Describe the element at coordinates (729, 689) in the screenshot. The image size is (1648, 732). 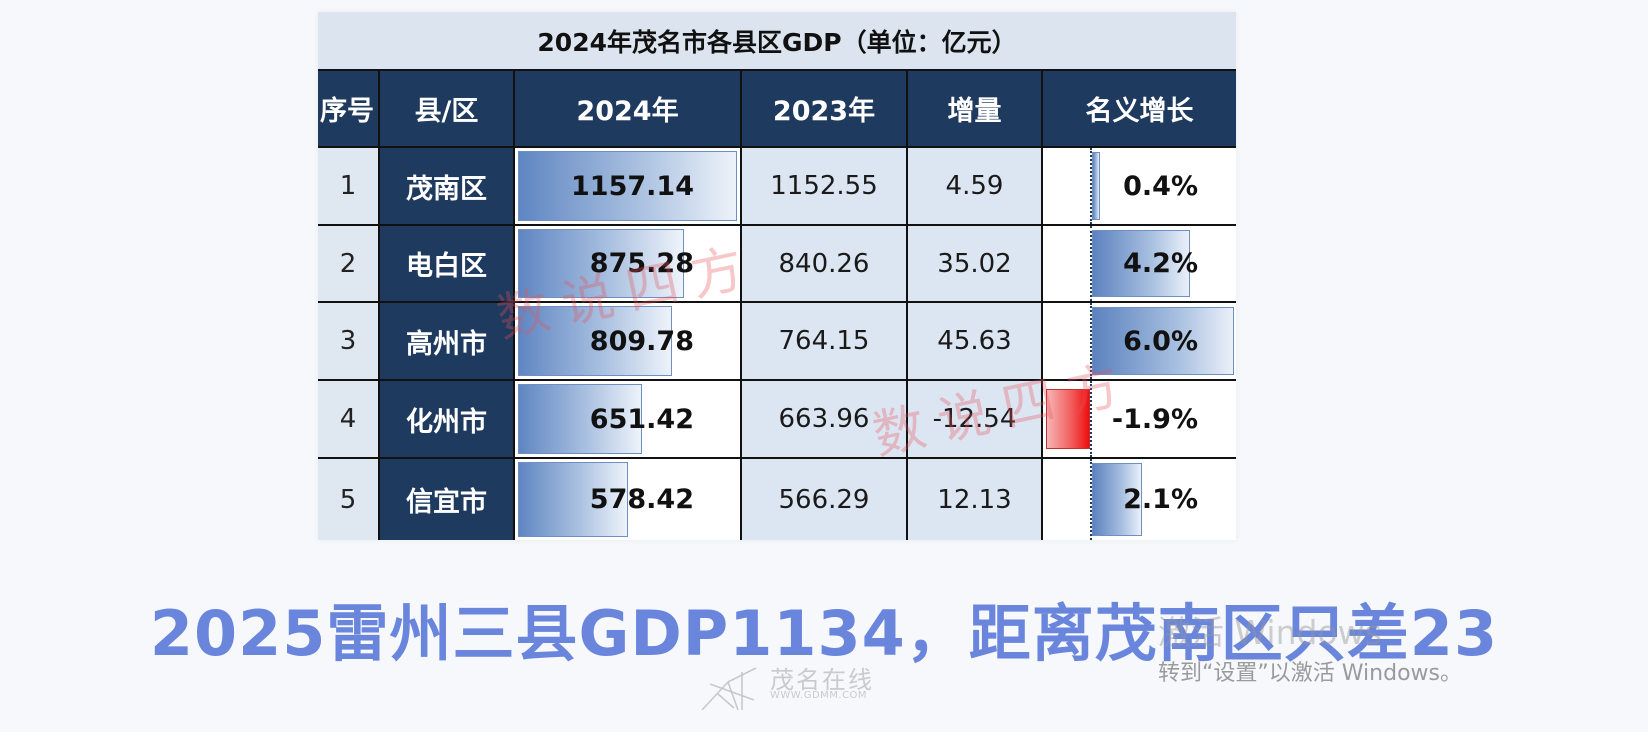
I see `site-logo-icon` at that location.